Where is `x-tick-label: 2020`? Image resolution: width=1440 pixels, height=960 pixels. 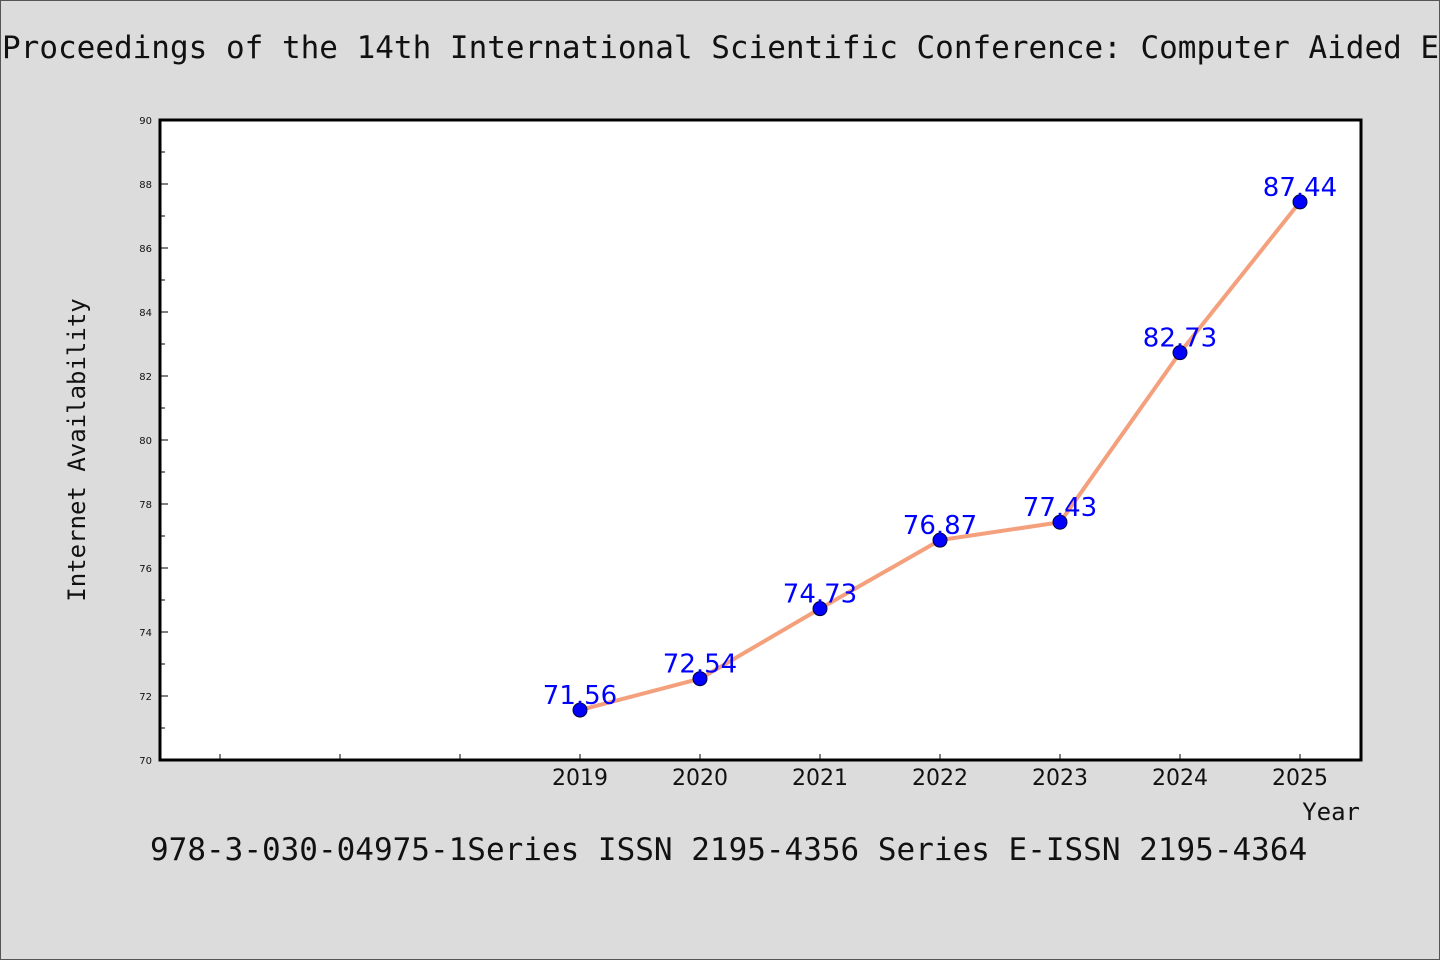
x-tick-label: 2020 is located at coordinates (700, 778).